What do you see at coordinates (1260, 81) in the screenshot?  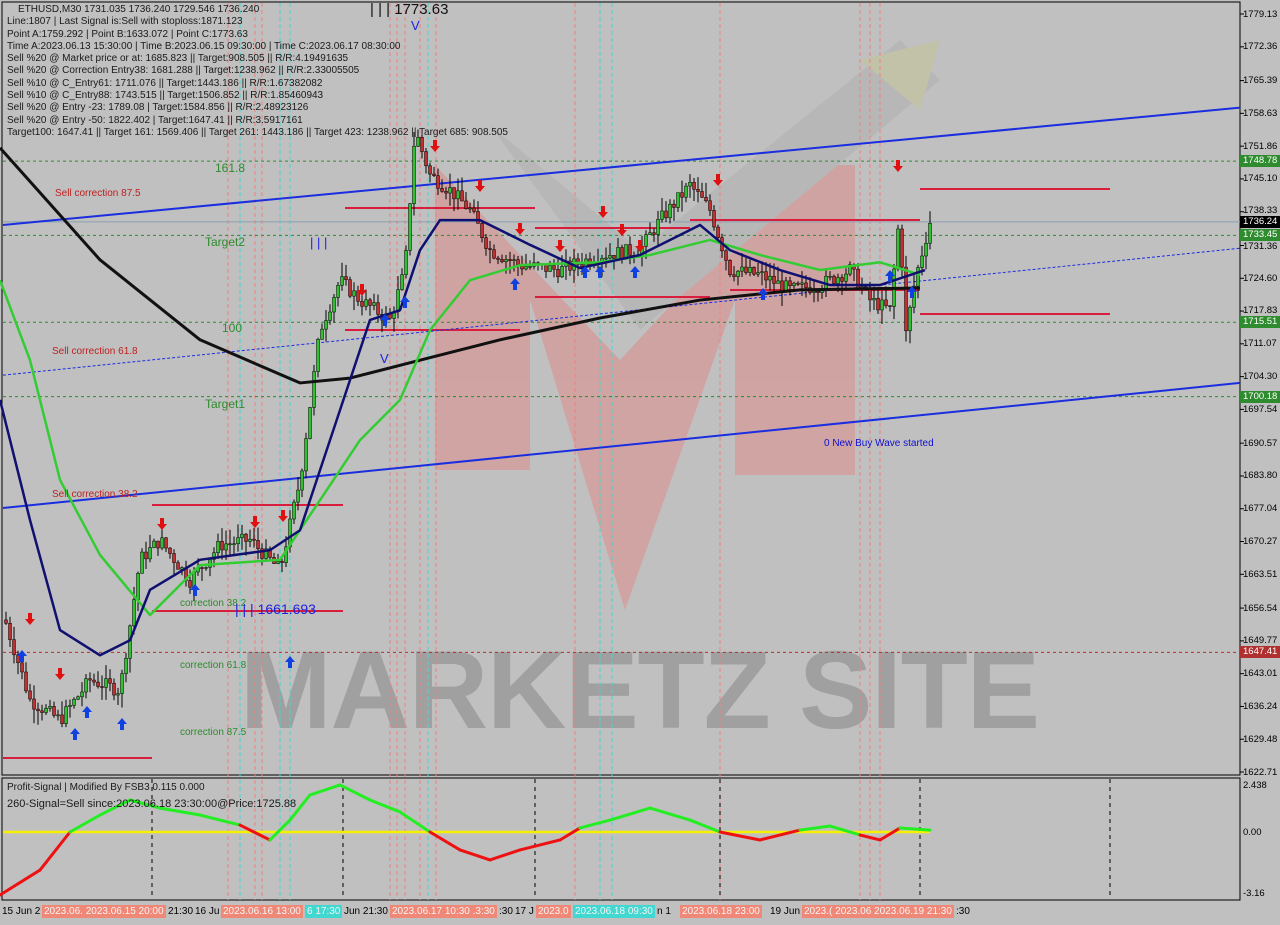 I see `y-tick-label: 1765.39` at bounding box center [1260, 81].